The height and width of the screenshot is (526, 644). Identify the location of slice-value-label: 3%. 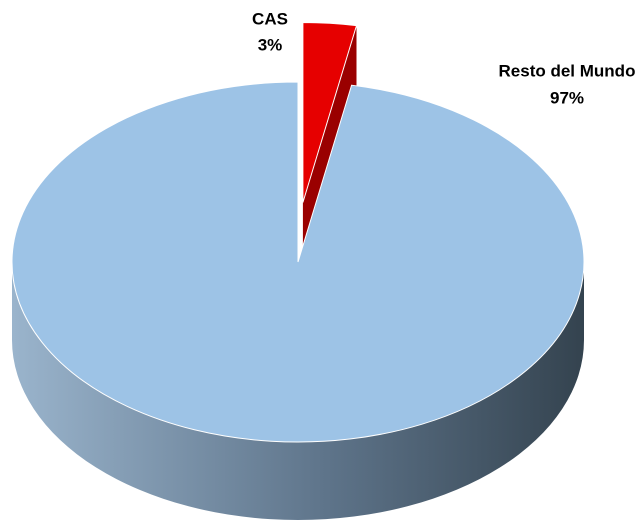
(270, 44).